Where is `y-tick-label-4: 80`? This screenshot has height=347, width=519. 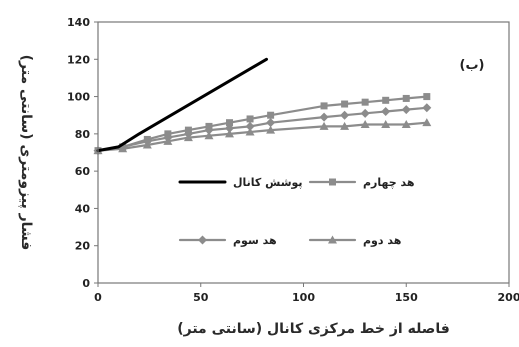 y-tick-label-4: 80 is located at coordinates (83, 134).